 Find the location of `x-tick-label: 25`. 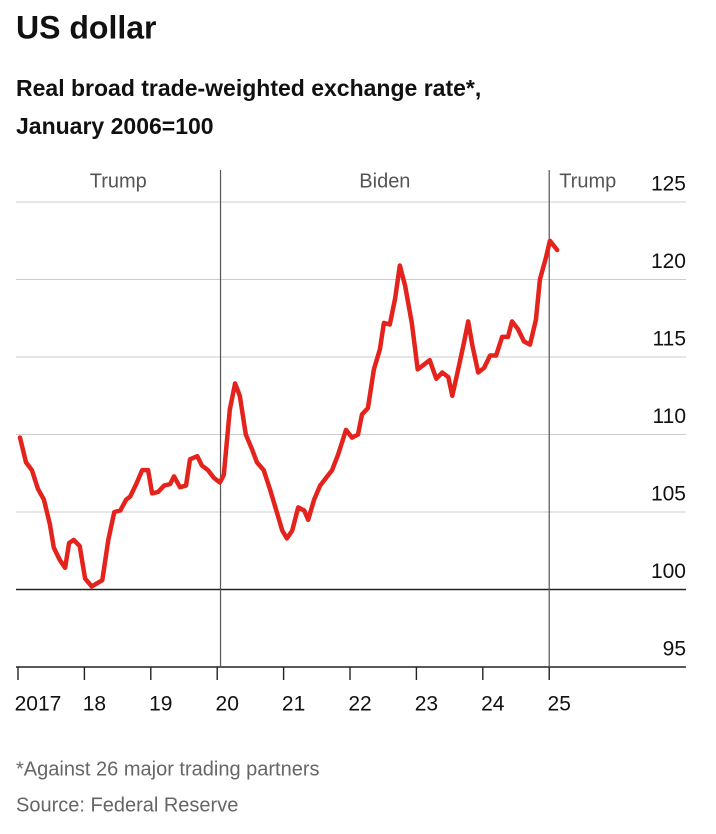

x-tick-label: 25 is located at coordinates (559, 704).